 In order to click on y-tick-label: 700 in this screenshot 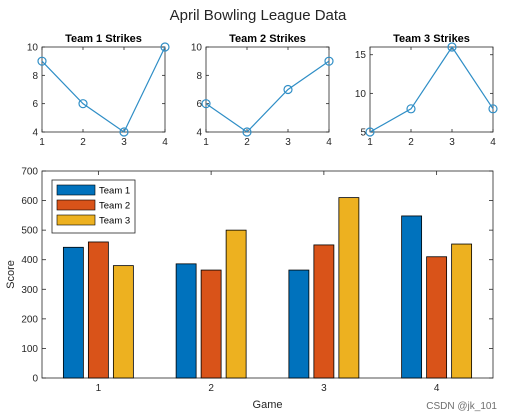, I will do `click(29, 172)`.